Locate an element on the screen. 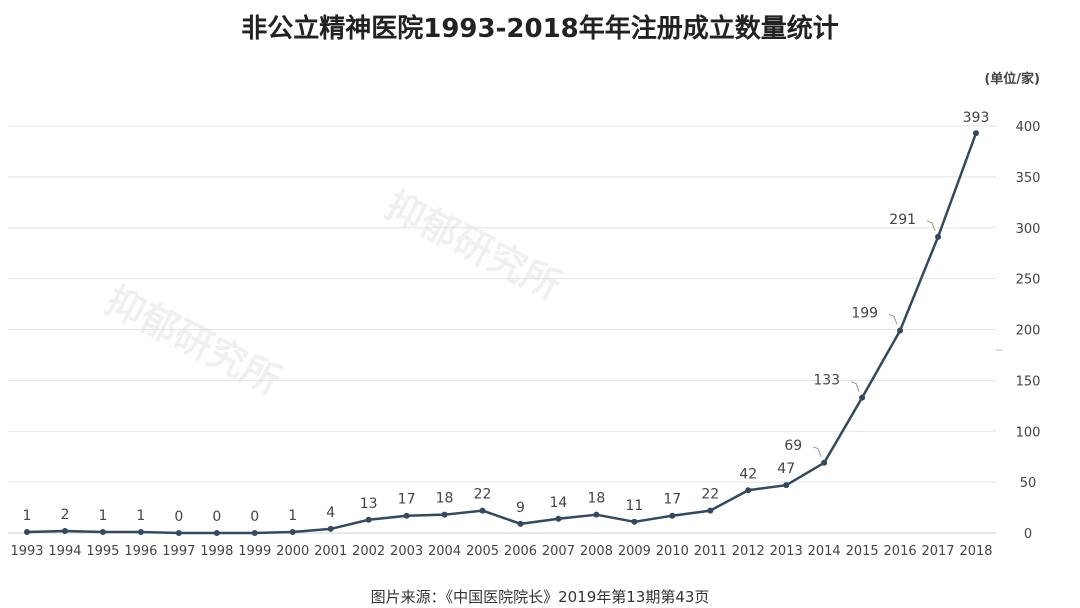  data-label: 69 is located at coordinates (793, 446).